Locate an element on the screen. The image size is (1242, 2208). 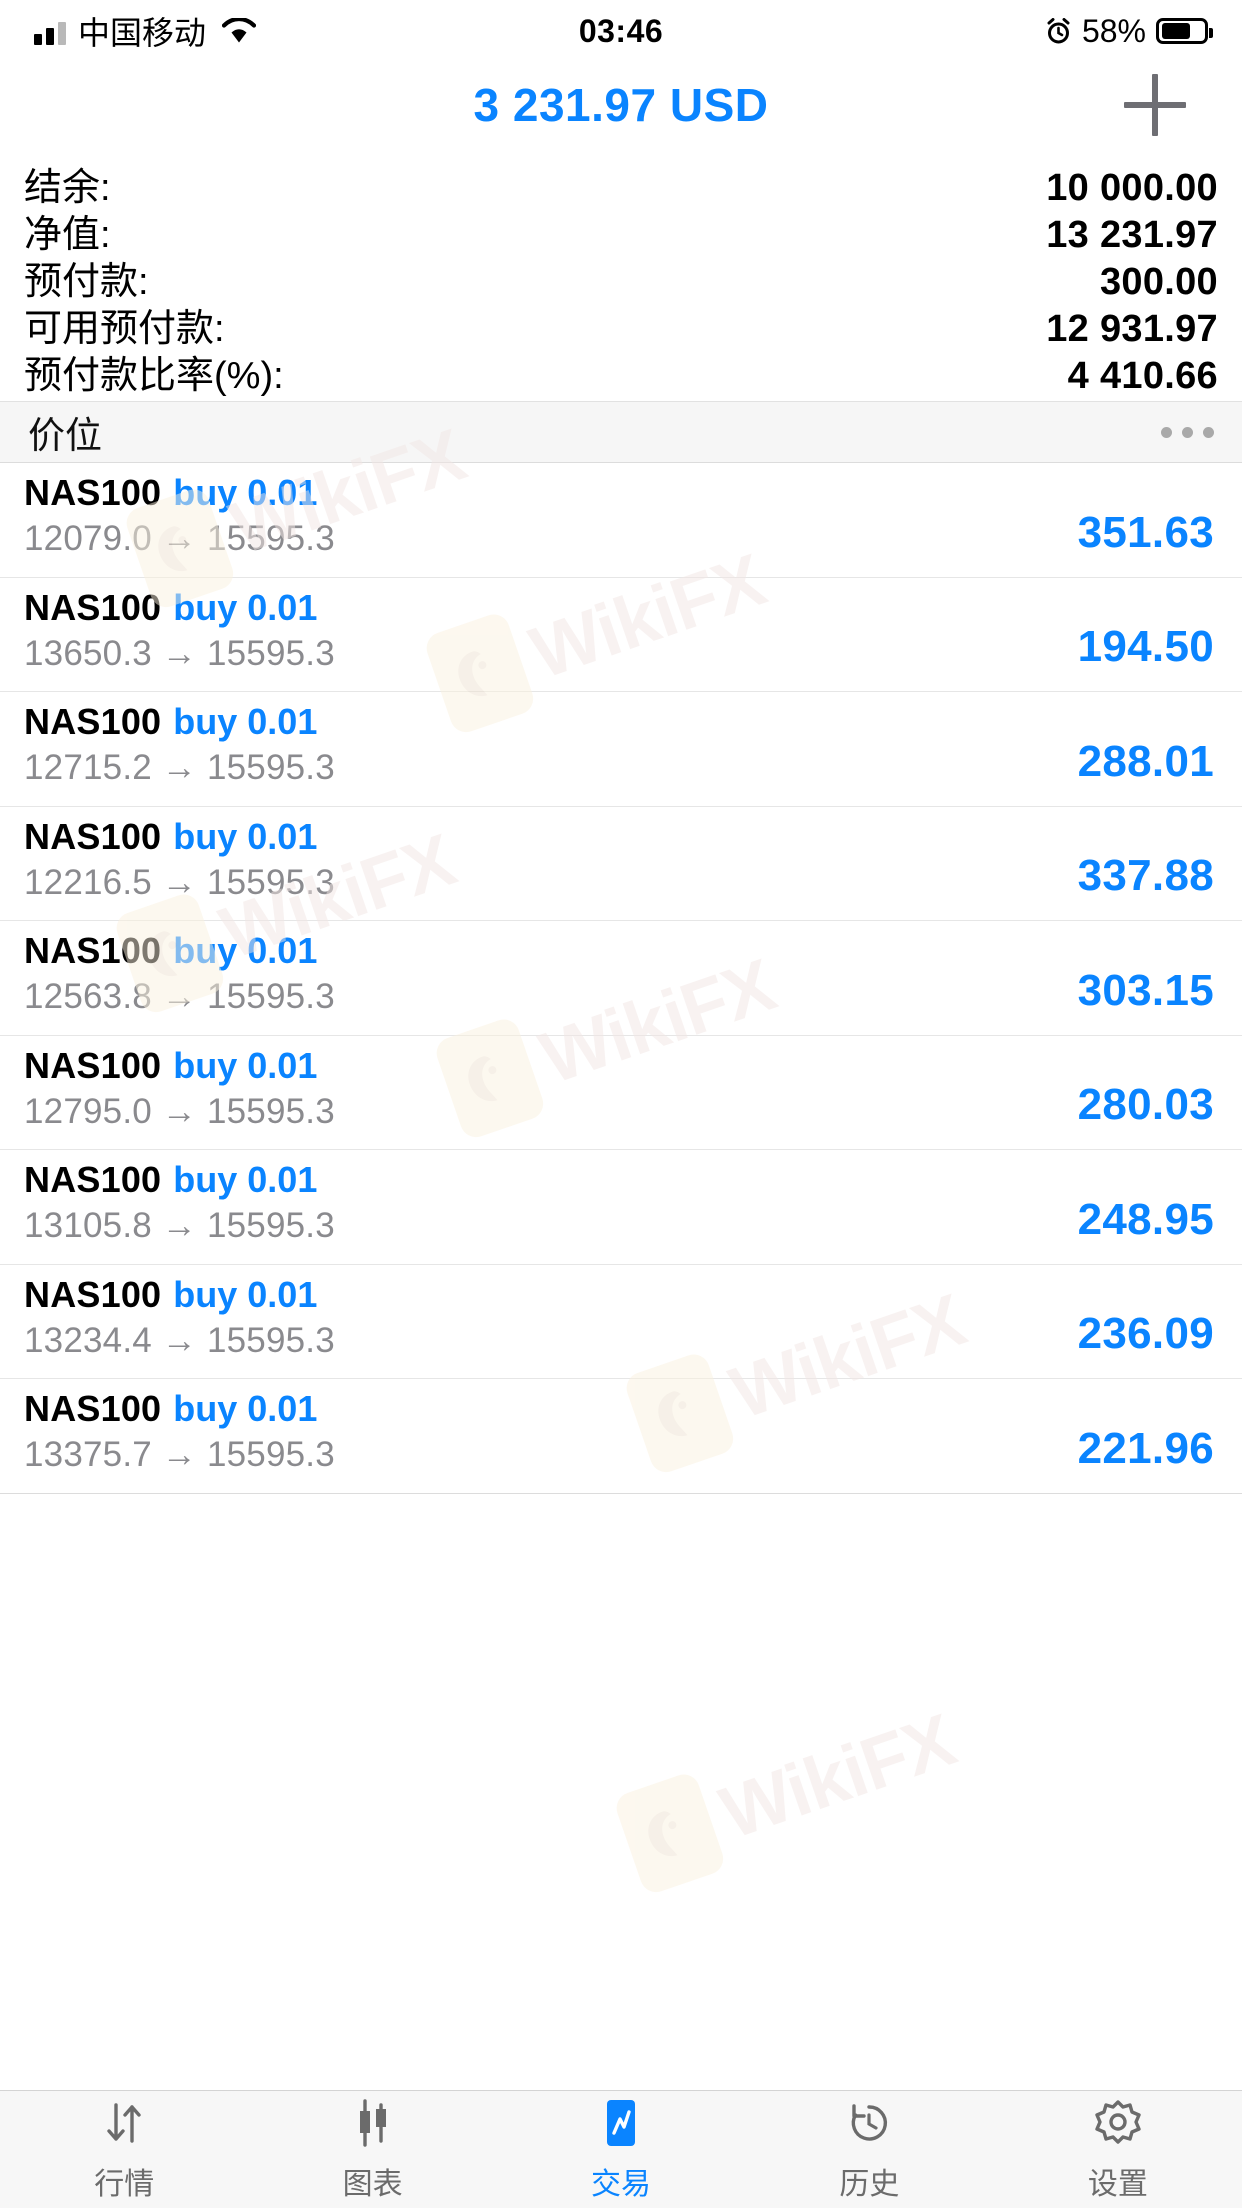
tab-label: 行情 is located at coordinates (124, 2184).